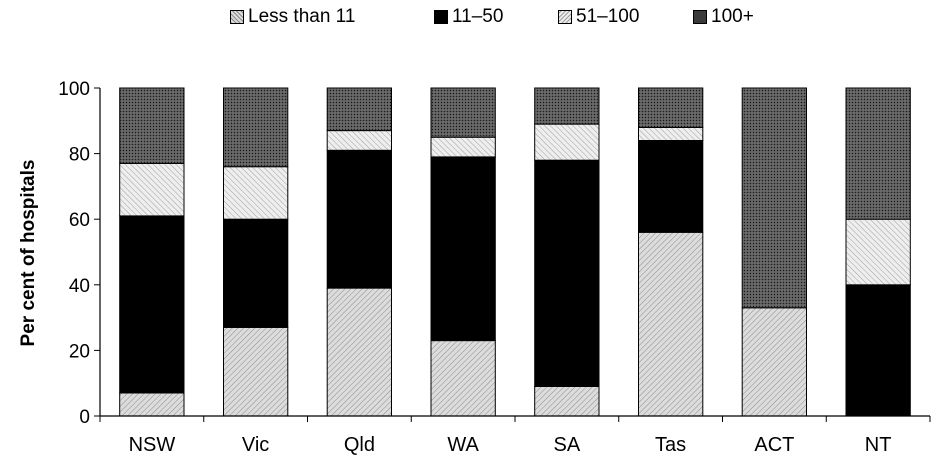 This screenshot has width=938, height=463. Describe the element at coordinates (700, 17) in the screenshot. I see `legend-swatch-100-plus` at that location.